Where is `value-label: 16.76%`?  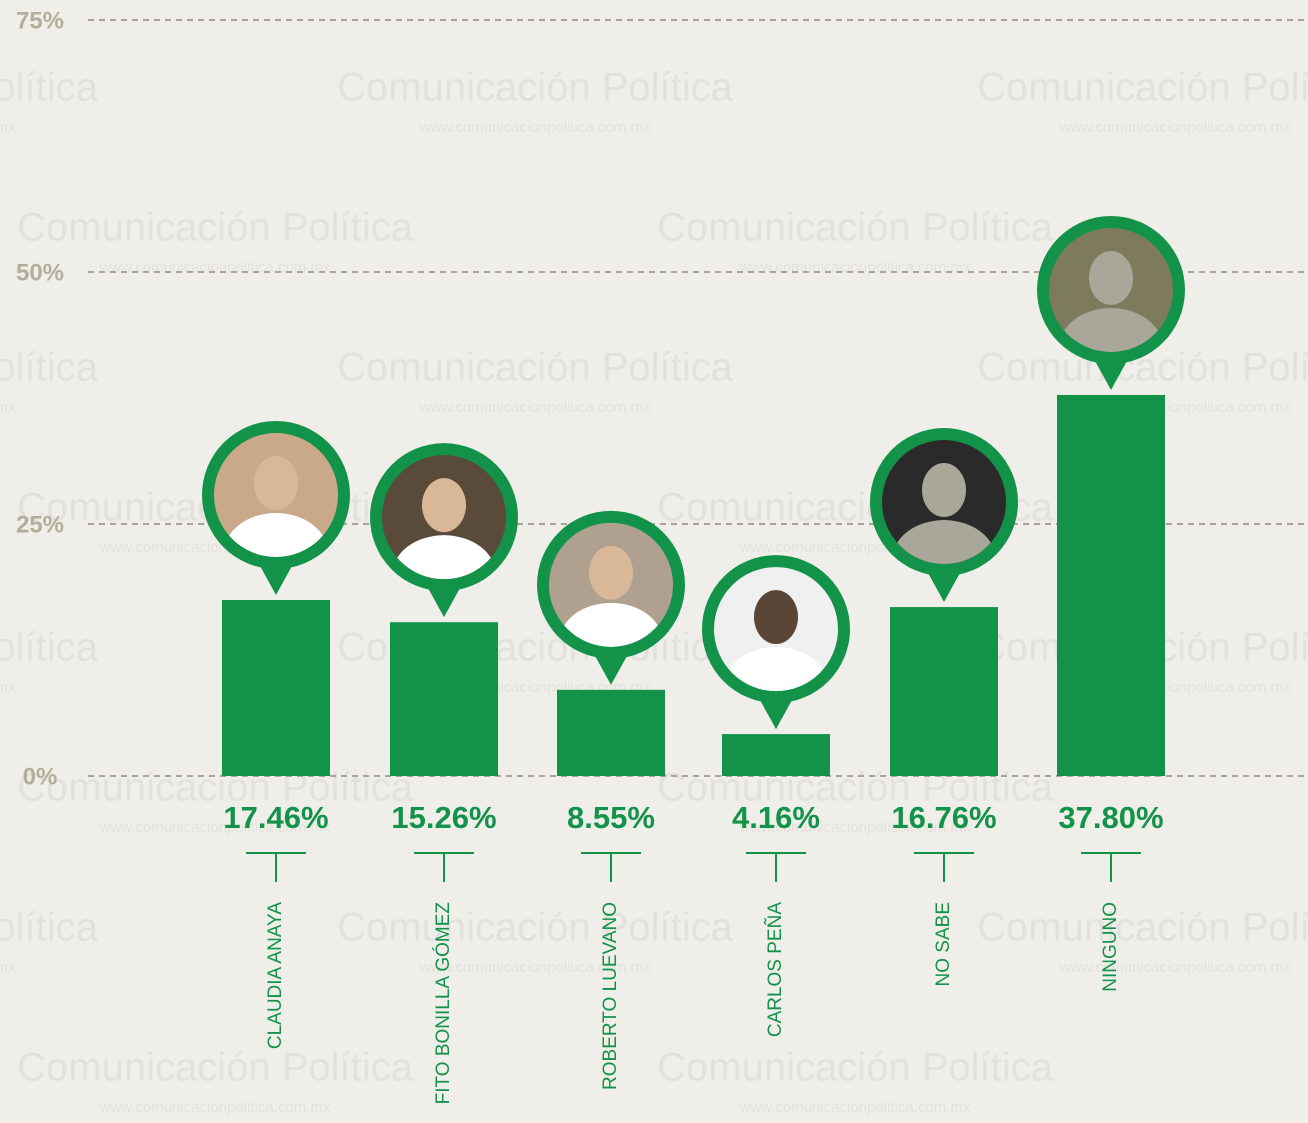
value-label: 16.76% is located at coordinates (943, 817).